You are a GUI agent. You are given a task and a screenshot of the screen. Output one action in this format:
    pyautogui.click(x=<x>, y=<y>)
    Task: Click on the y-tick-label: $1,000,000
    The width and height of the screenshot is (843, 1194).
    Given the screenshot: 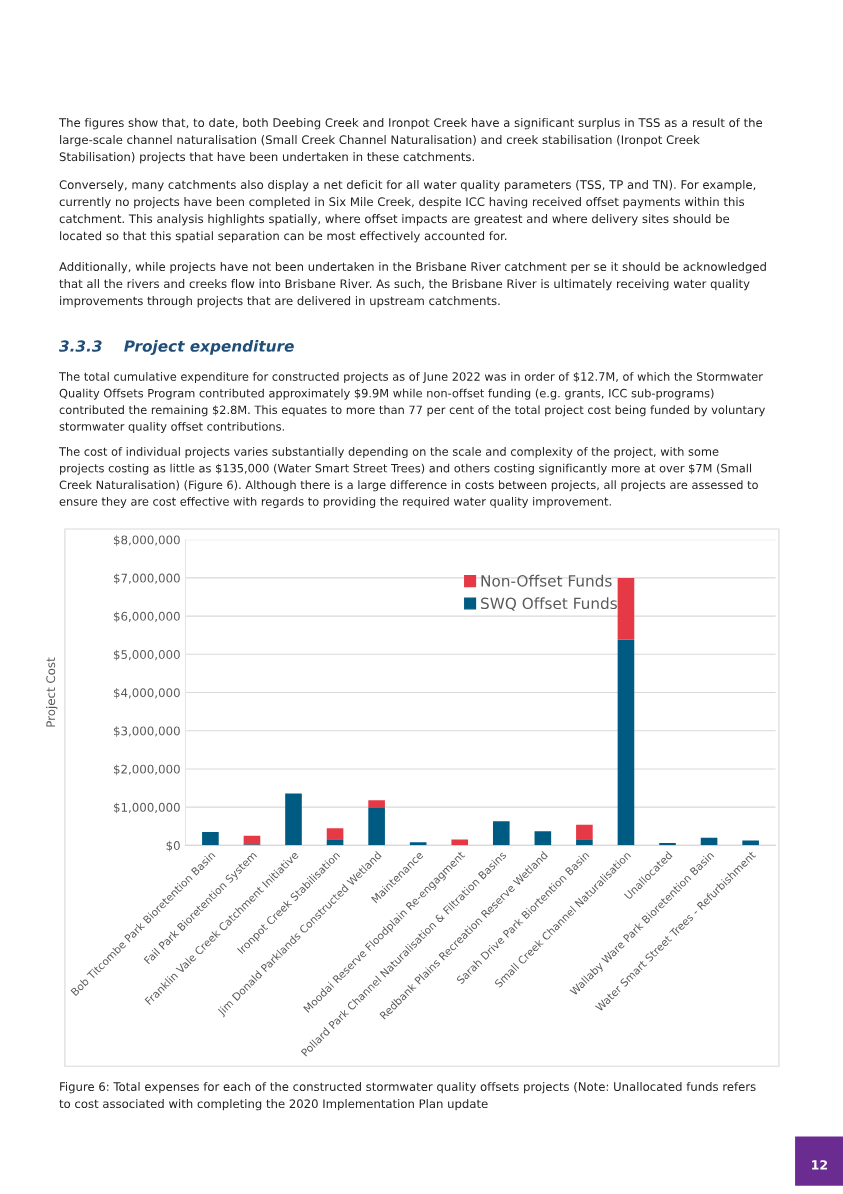 What is the action you would take?
    pyautogui.click(x=146, y=808)
    